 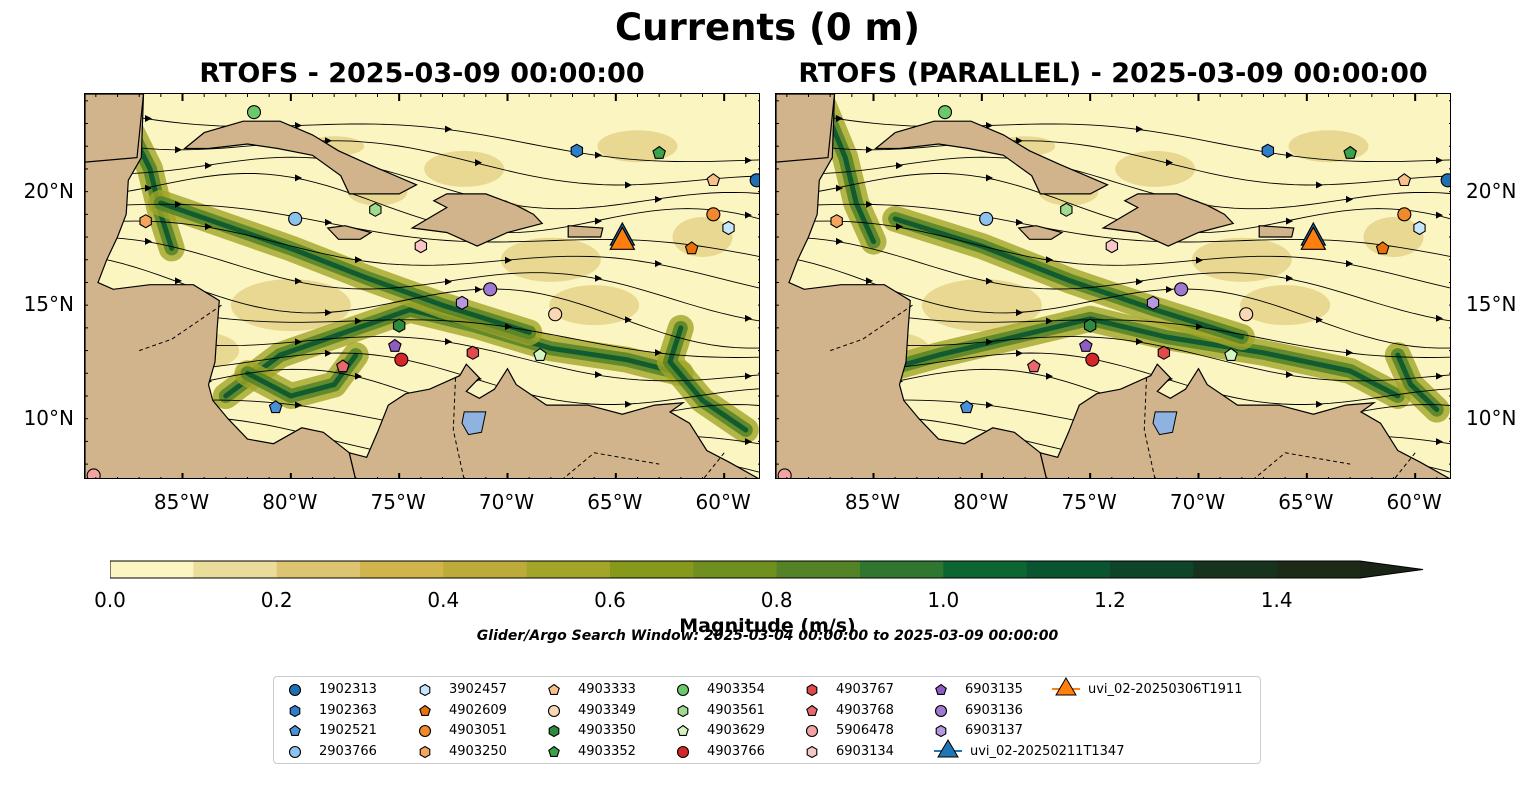 What do you see at coordinates (872, 502) in the screenshot?
I see `lon-tick-label: 85°W` at bounding box center [872, 502].